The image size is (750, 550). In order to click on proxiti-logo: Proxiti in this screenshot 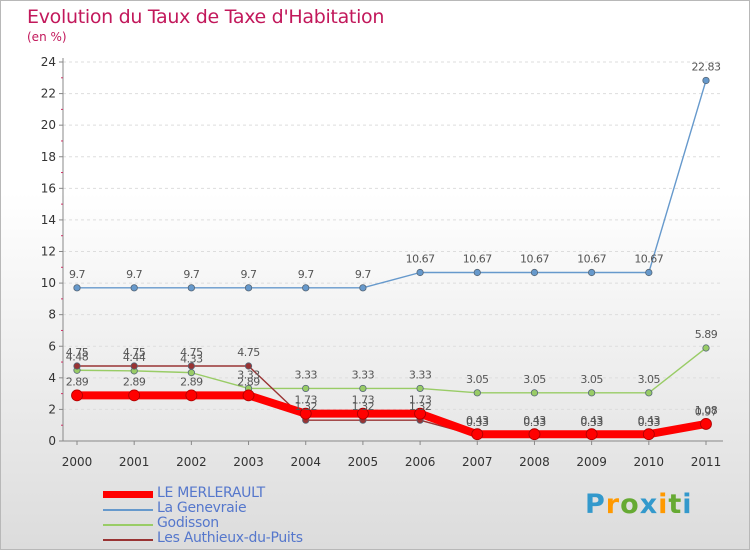, I will do `click(639, 504)`.